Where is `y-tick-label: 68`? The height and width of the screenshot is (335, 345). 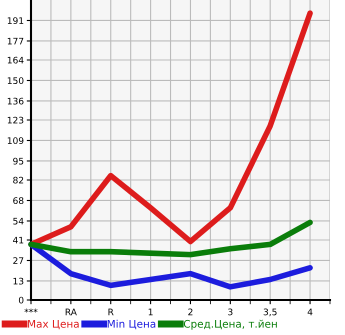
y-tick-label: 68 is located at coordinates (18, 200).